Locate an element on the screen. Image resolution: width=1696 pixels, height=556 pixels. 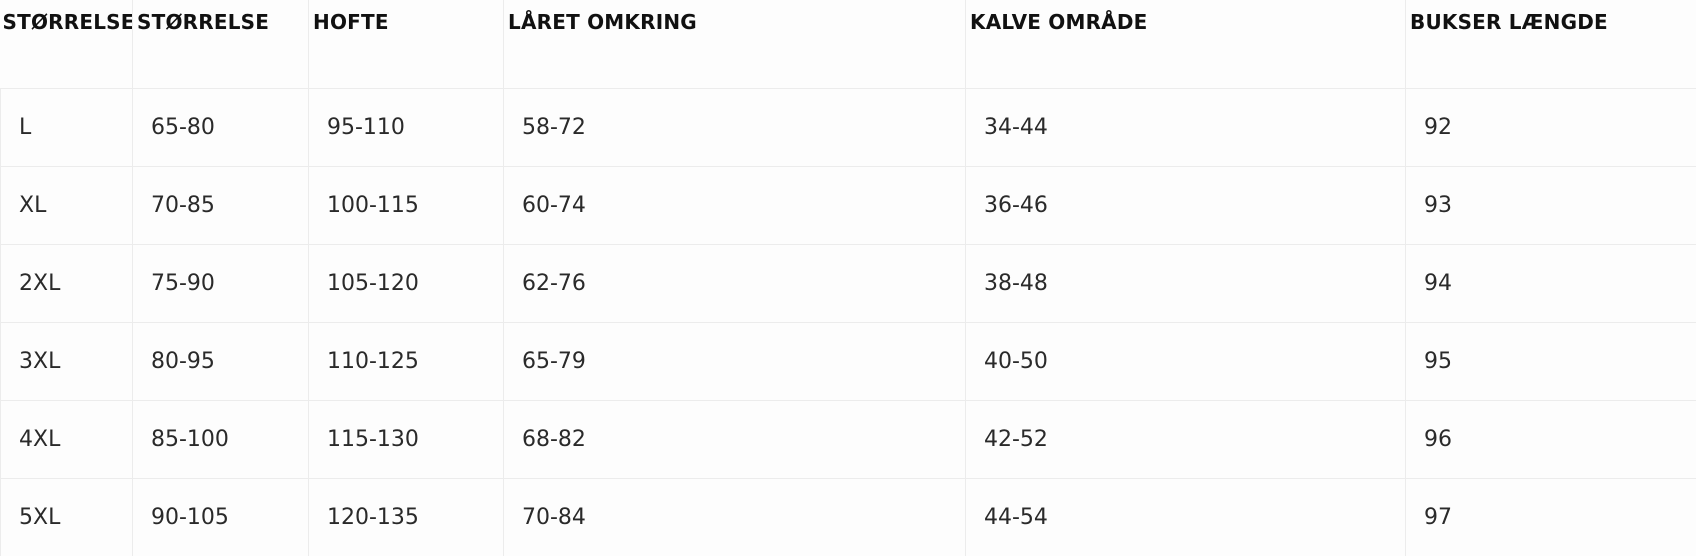
column-header-size-waist: STØRRELSE is located at coordinates (221, 44).